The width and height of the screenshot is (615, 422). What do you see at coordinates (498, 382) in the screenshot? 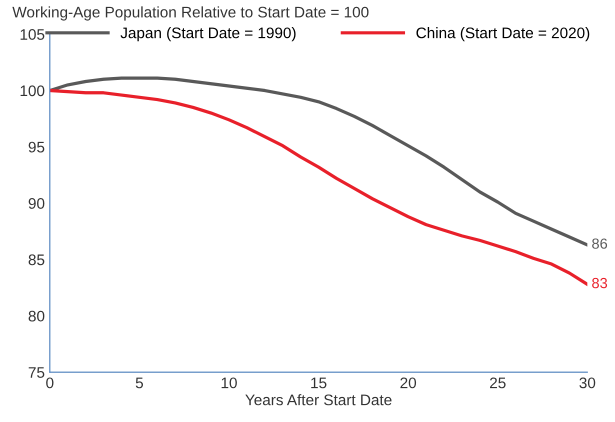
I see `x-tick-label: 25` at bounding box center [498, 382].